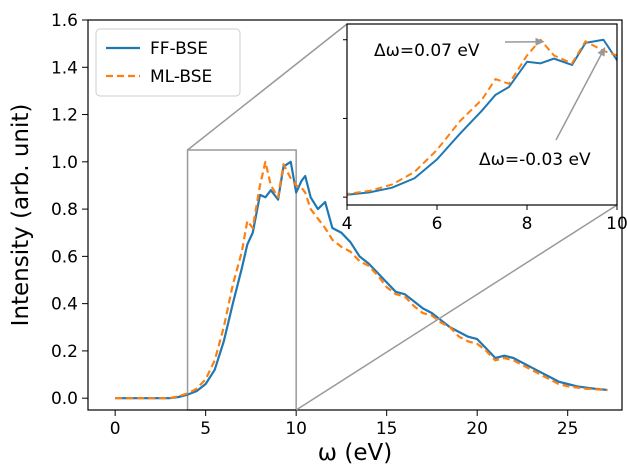  I want to click on inset-x-tick-label: 4, so click(347, 224).